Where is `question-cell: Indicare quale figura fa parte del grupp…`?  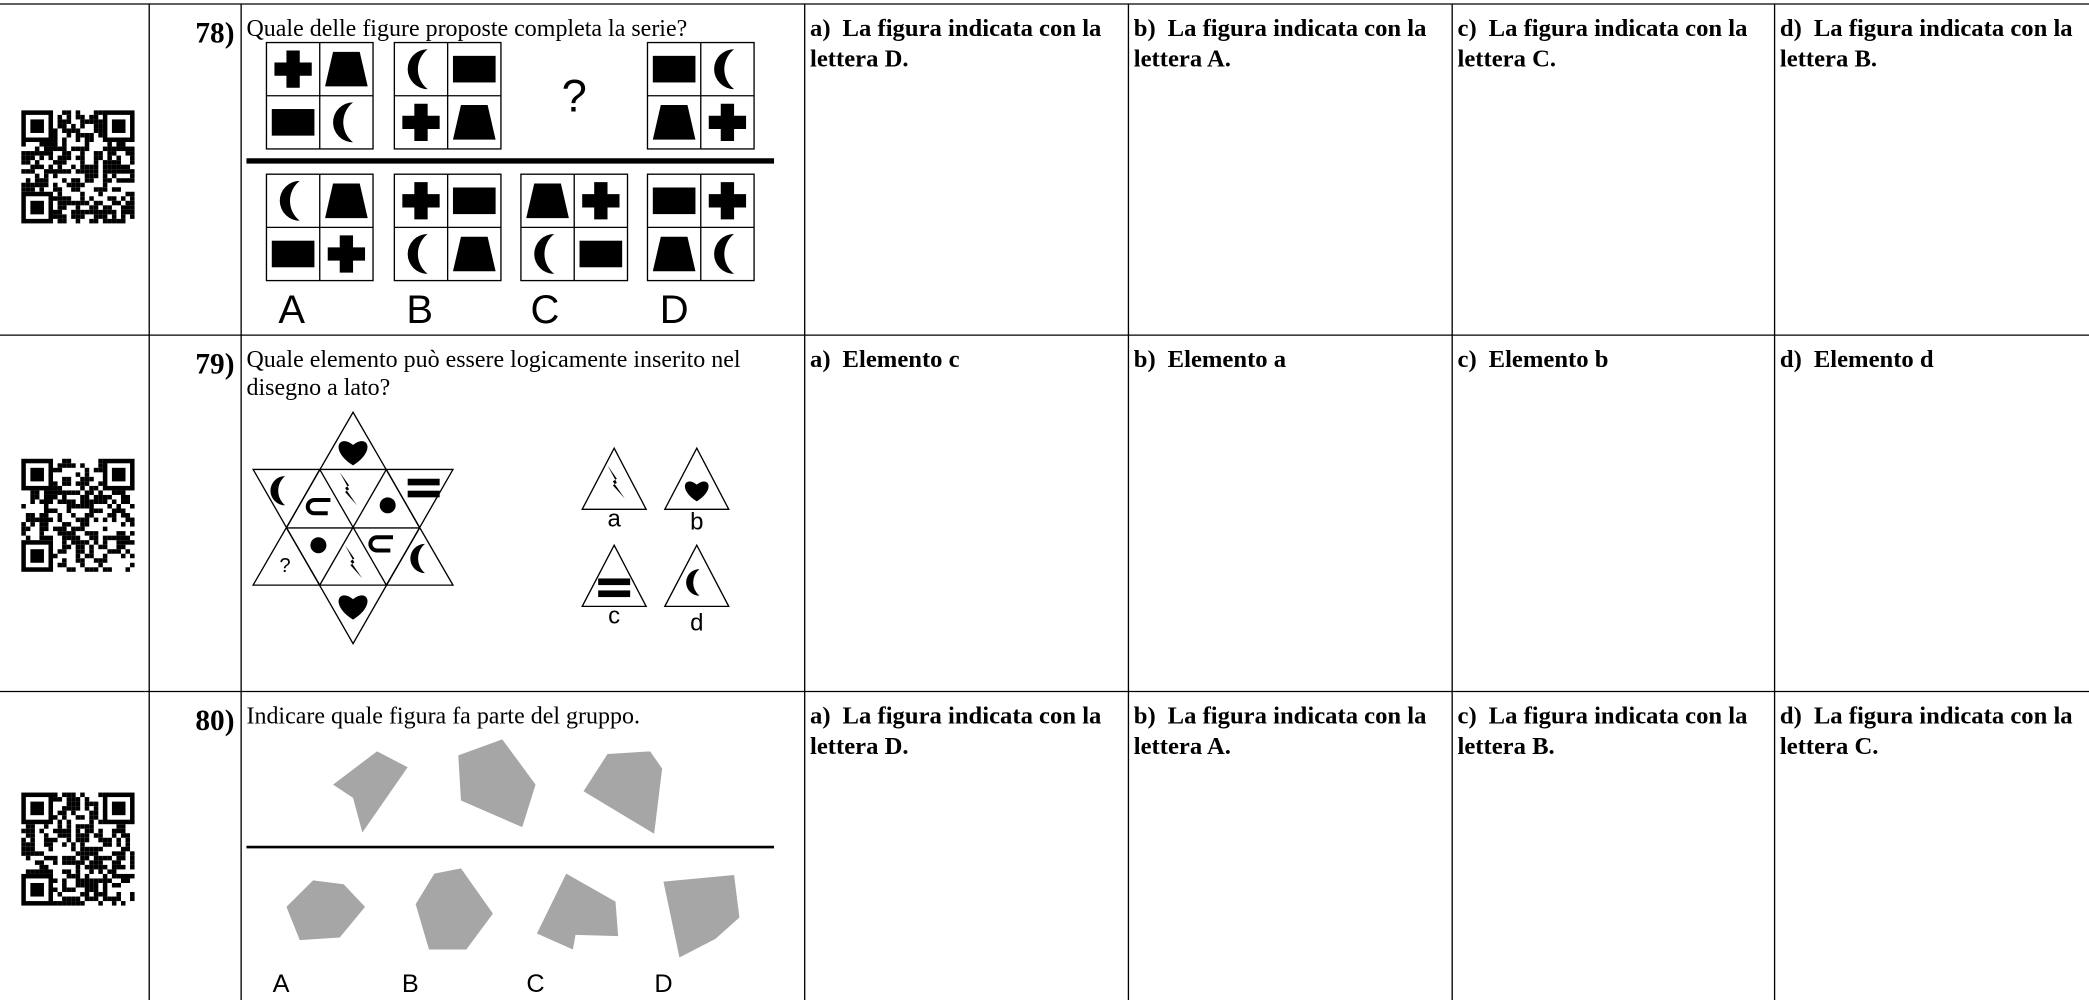 question-cell: Indicare quale figura fa parte del grupp… is located at coordinates (522, 735).